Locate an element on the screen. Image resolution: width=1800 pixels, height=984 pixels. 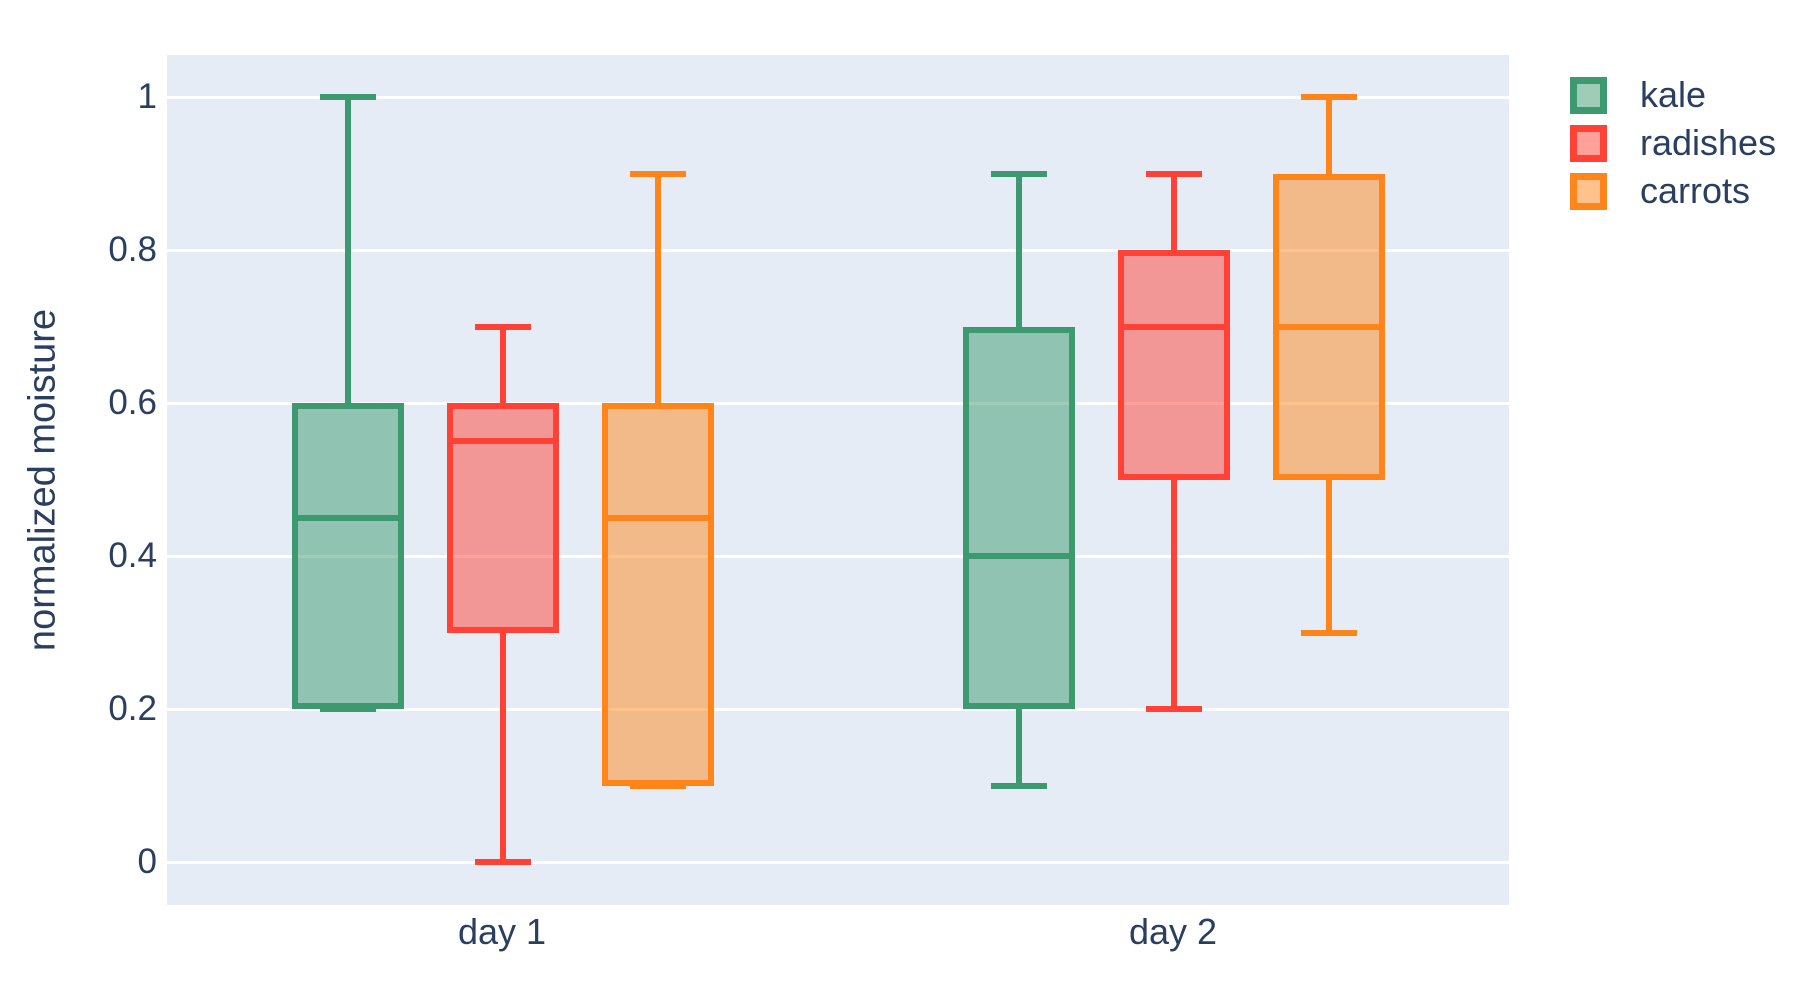
y-tick-0.8: 0.8 is located at coordinates (132, 249).